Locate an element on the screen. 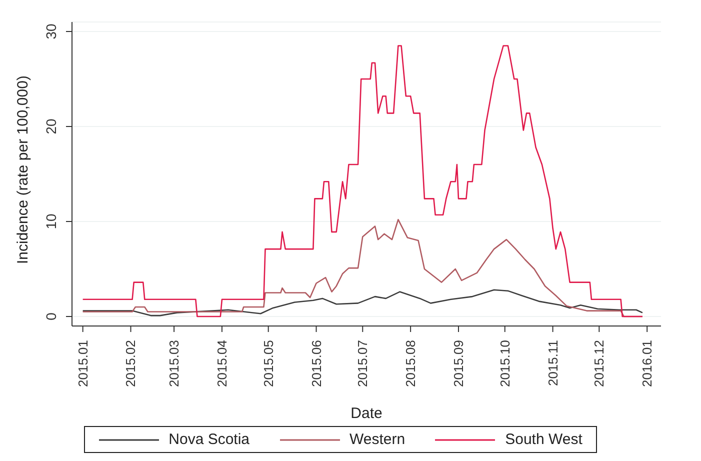  x-tick-label: 2016.01 is located at coordinates (647, 363).